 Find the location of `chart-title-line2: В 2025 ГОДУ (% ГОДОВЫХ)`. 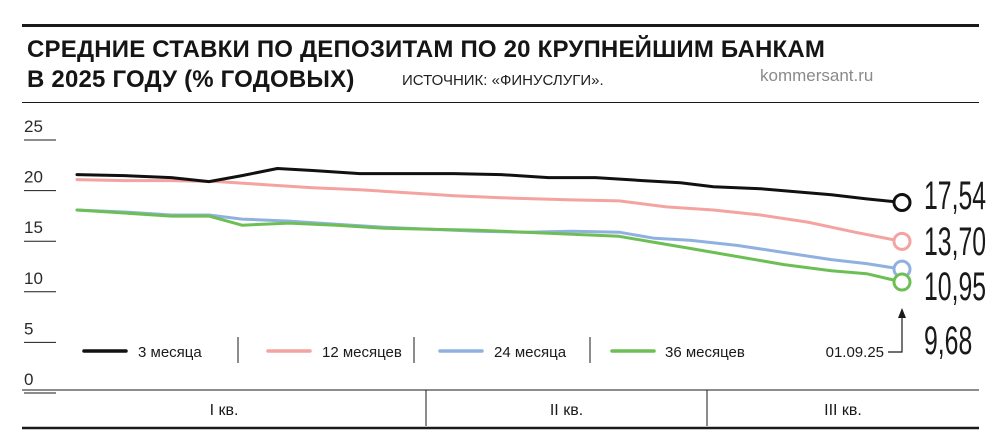

chart-title-line2: В 2025 ГОДУ (% ГОДОВЫХ) is located at coordinates (191, 79).